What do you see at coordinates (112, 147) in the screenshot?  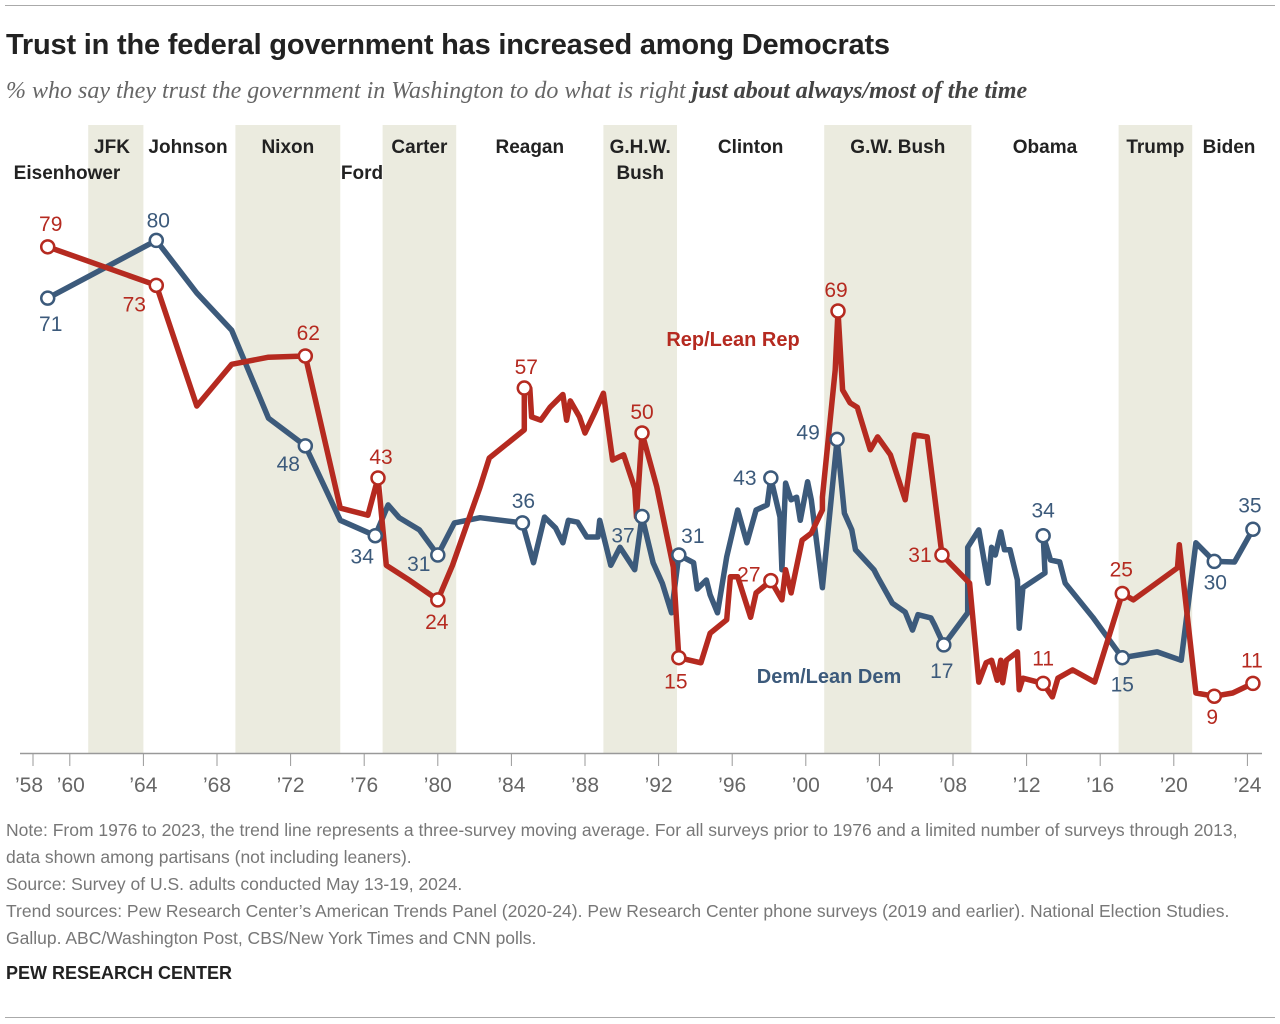 I see `president-label: JFK` at bounding box center [112, 147].